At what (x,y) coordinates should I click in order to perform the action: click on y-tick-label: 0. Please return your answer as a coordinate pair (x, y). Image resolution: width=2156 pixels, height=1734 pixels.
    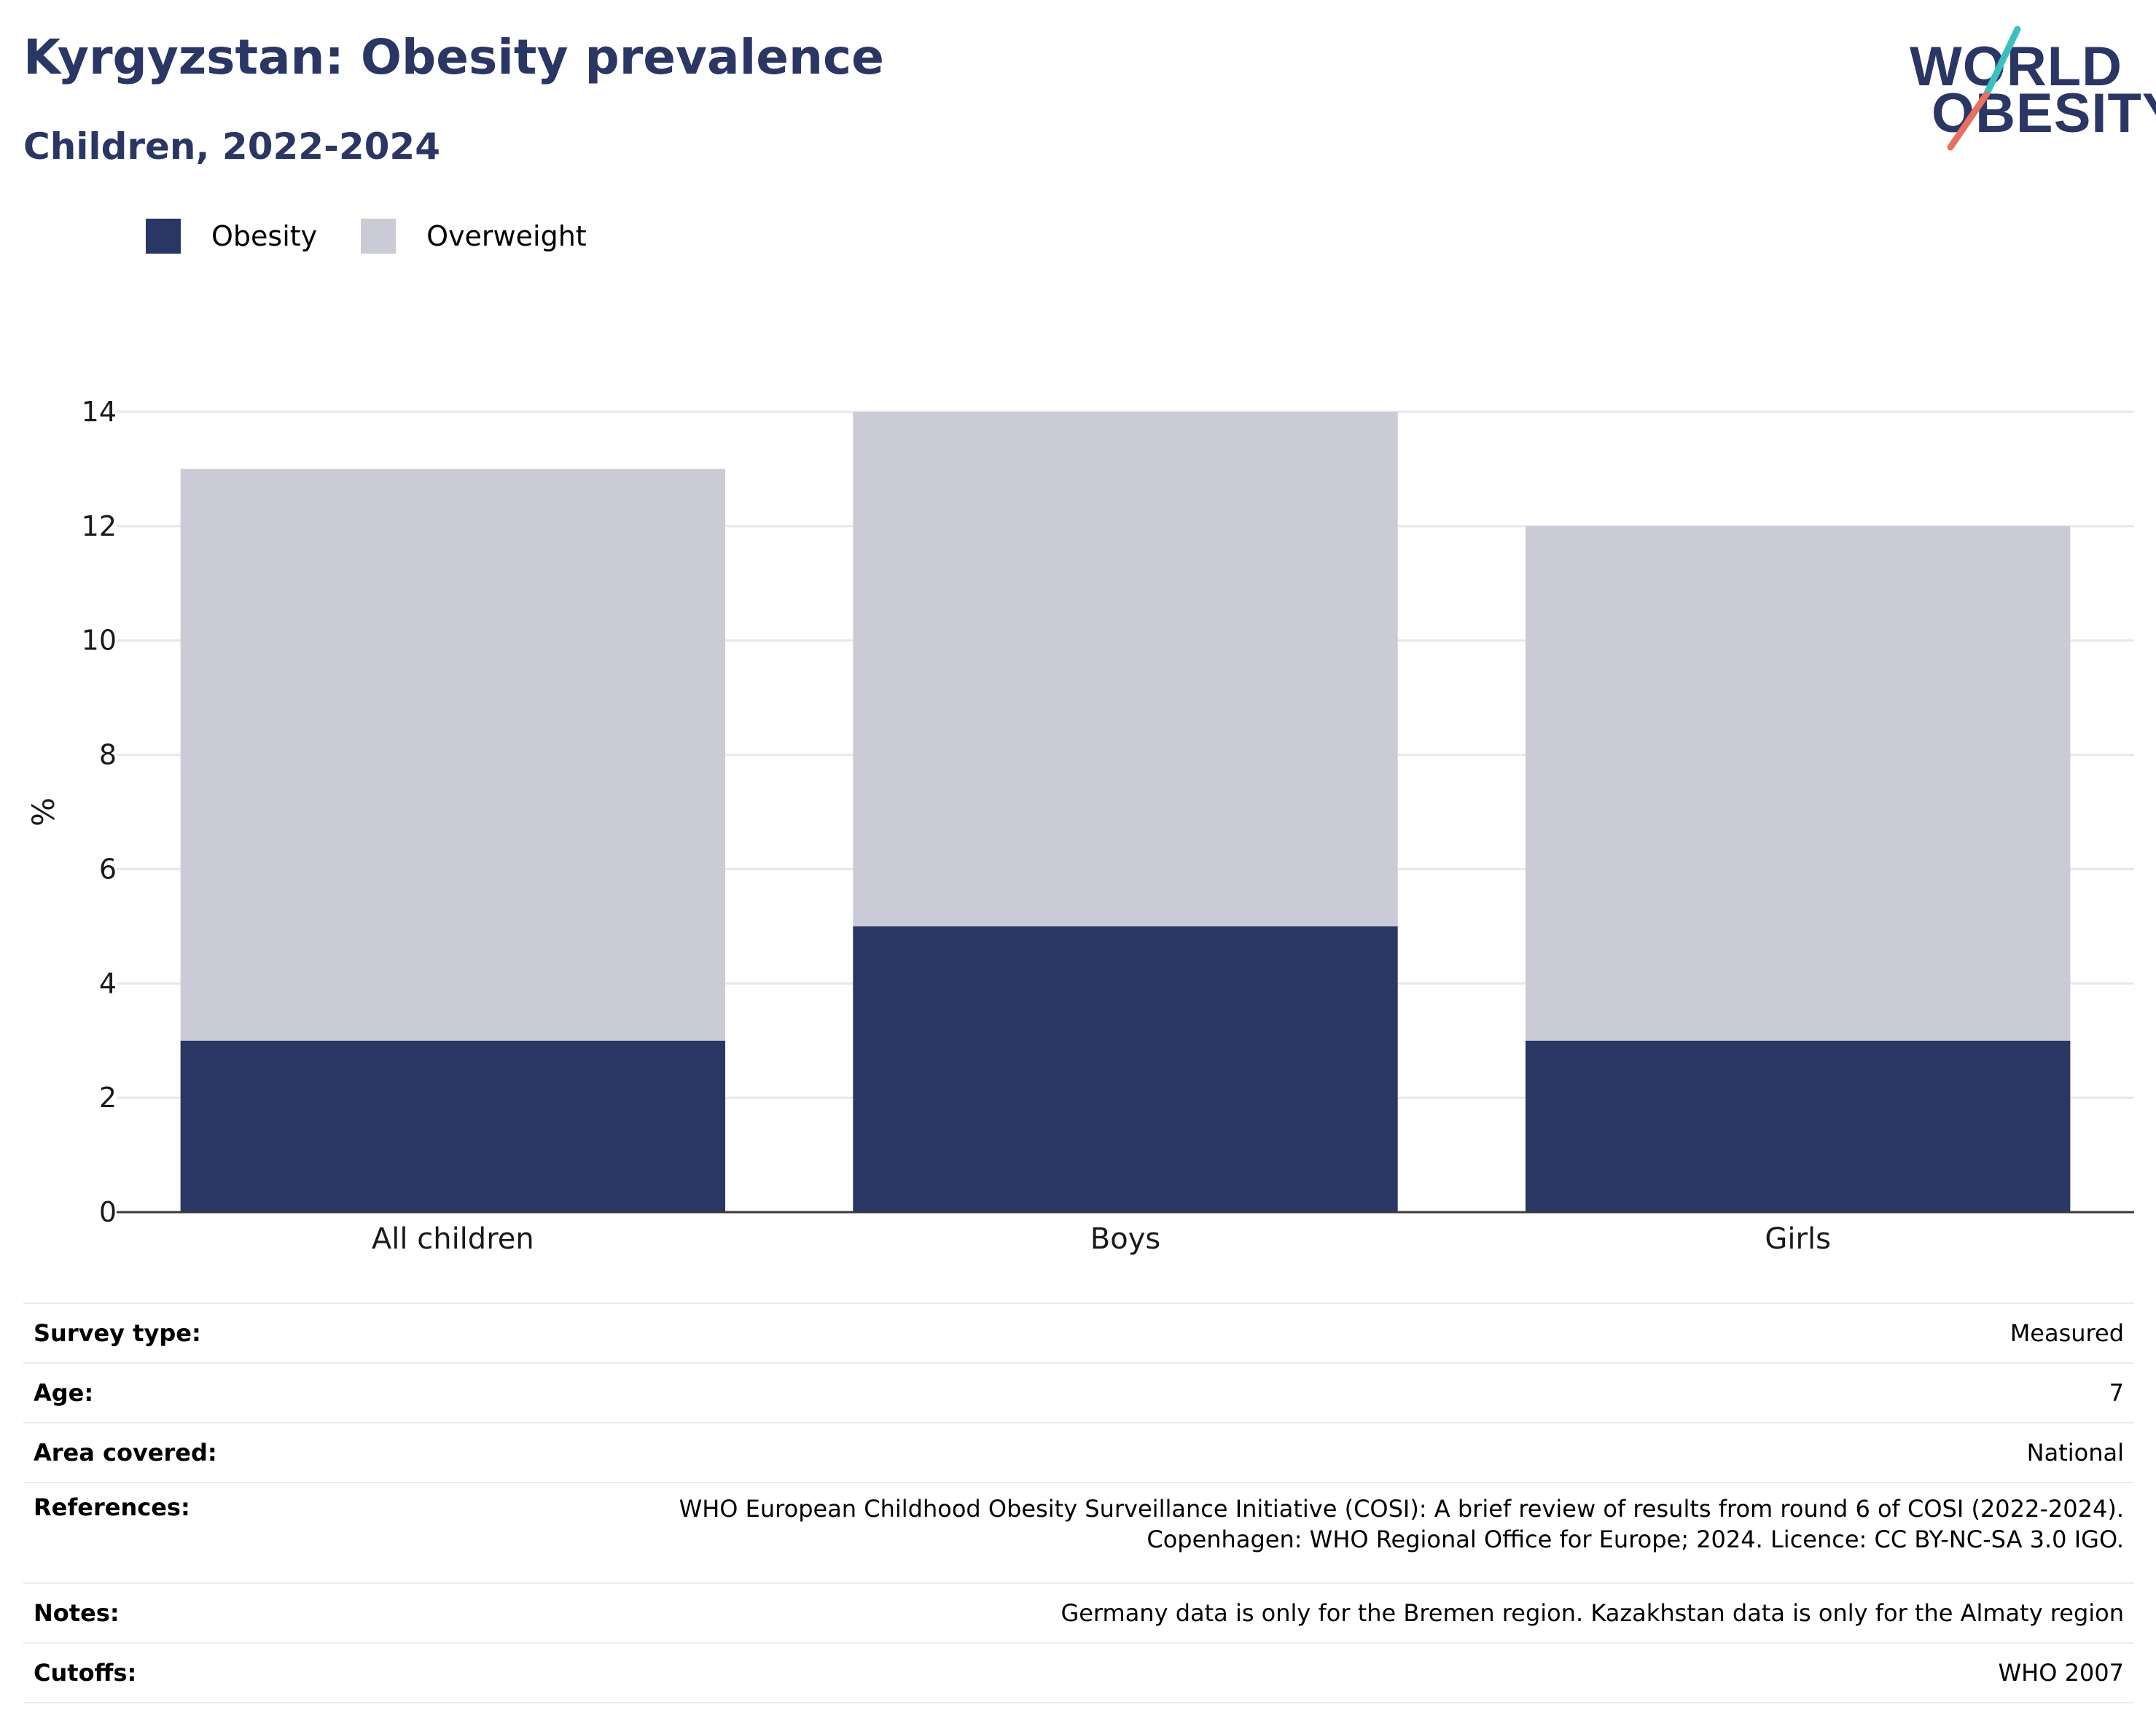
    Looking at the image, I should click on (108, 1212).